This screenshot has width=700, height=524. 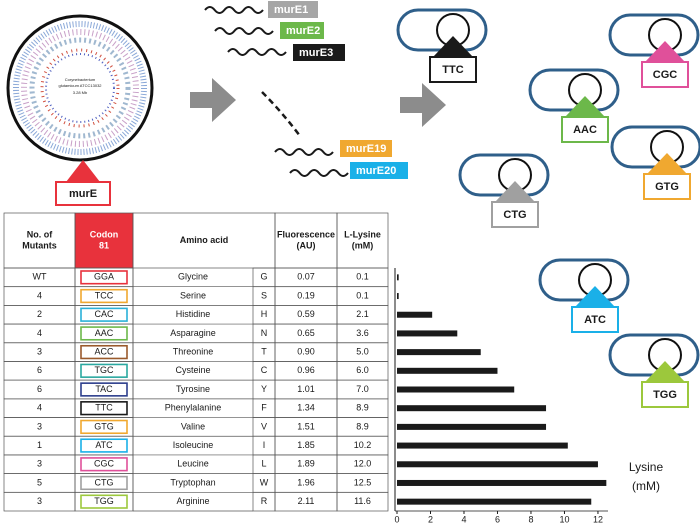 What do you see at coordinates (306, 389) in the screenshot?
I see `cell-text: 1.01` at bounding box center [306, 389].